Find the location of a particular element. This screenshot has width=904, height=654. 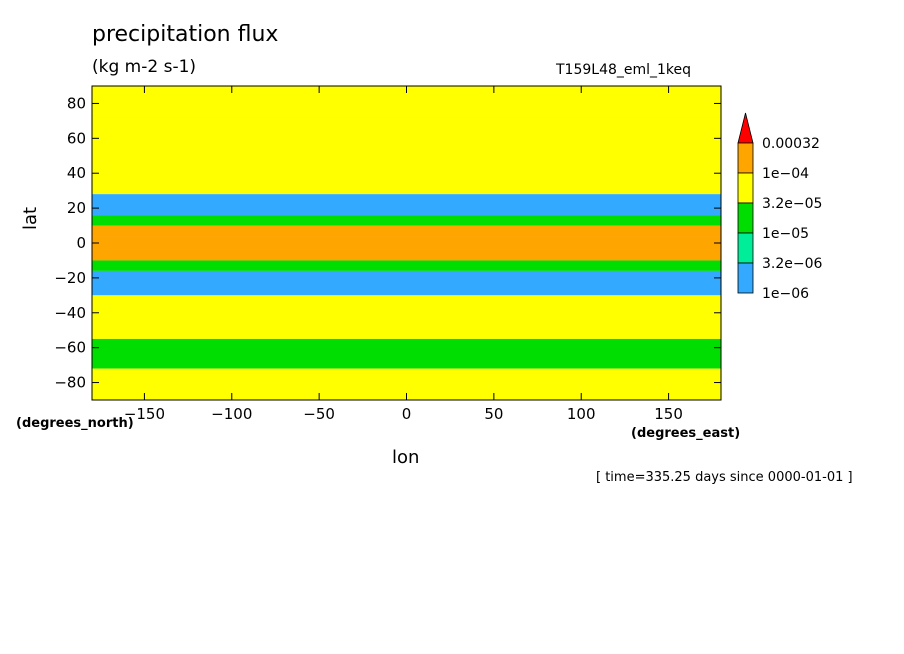

colorbar-overflow-arrow is located at coordinates (745, 128).